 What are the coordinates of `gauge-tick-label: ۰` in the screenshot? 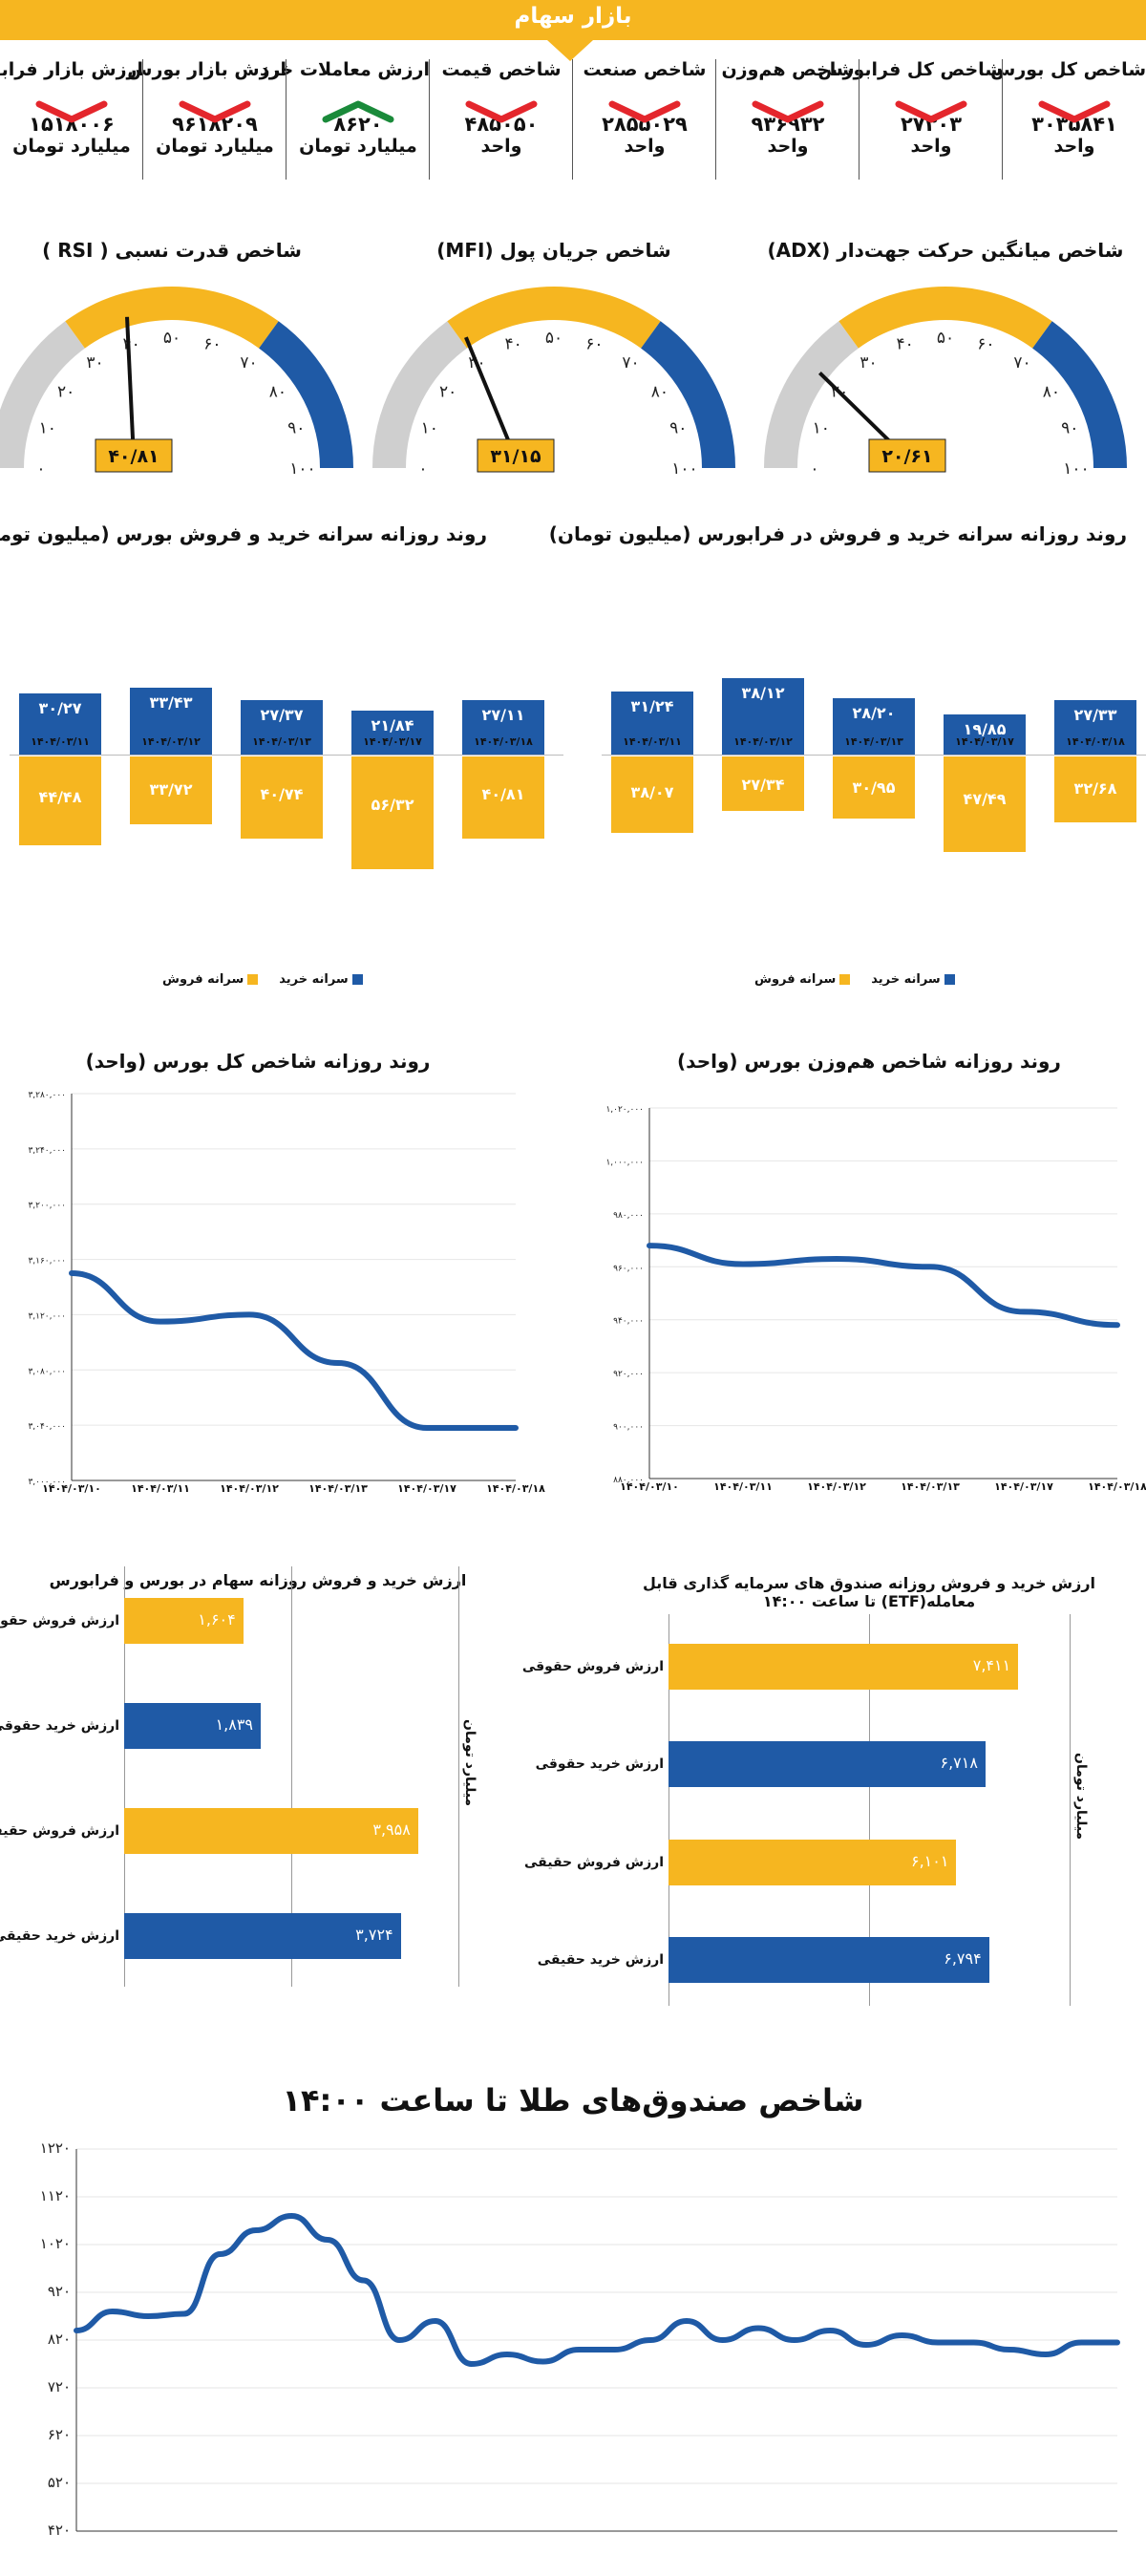 It's located at (814, 469).